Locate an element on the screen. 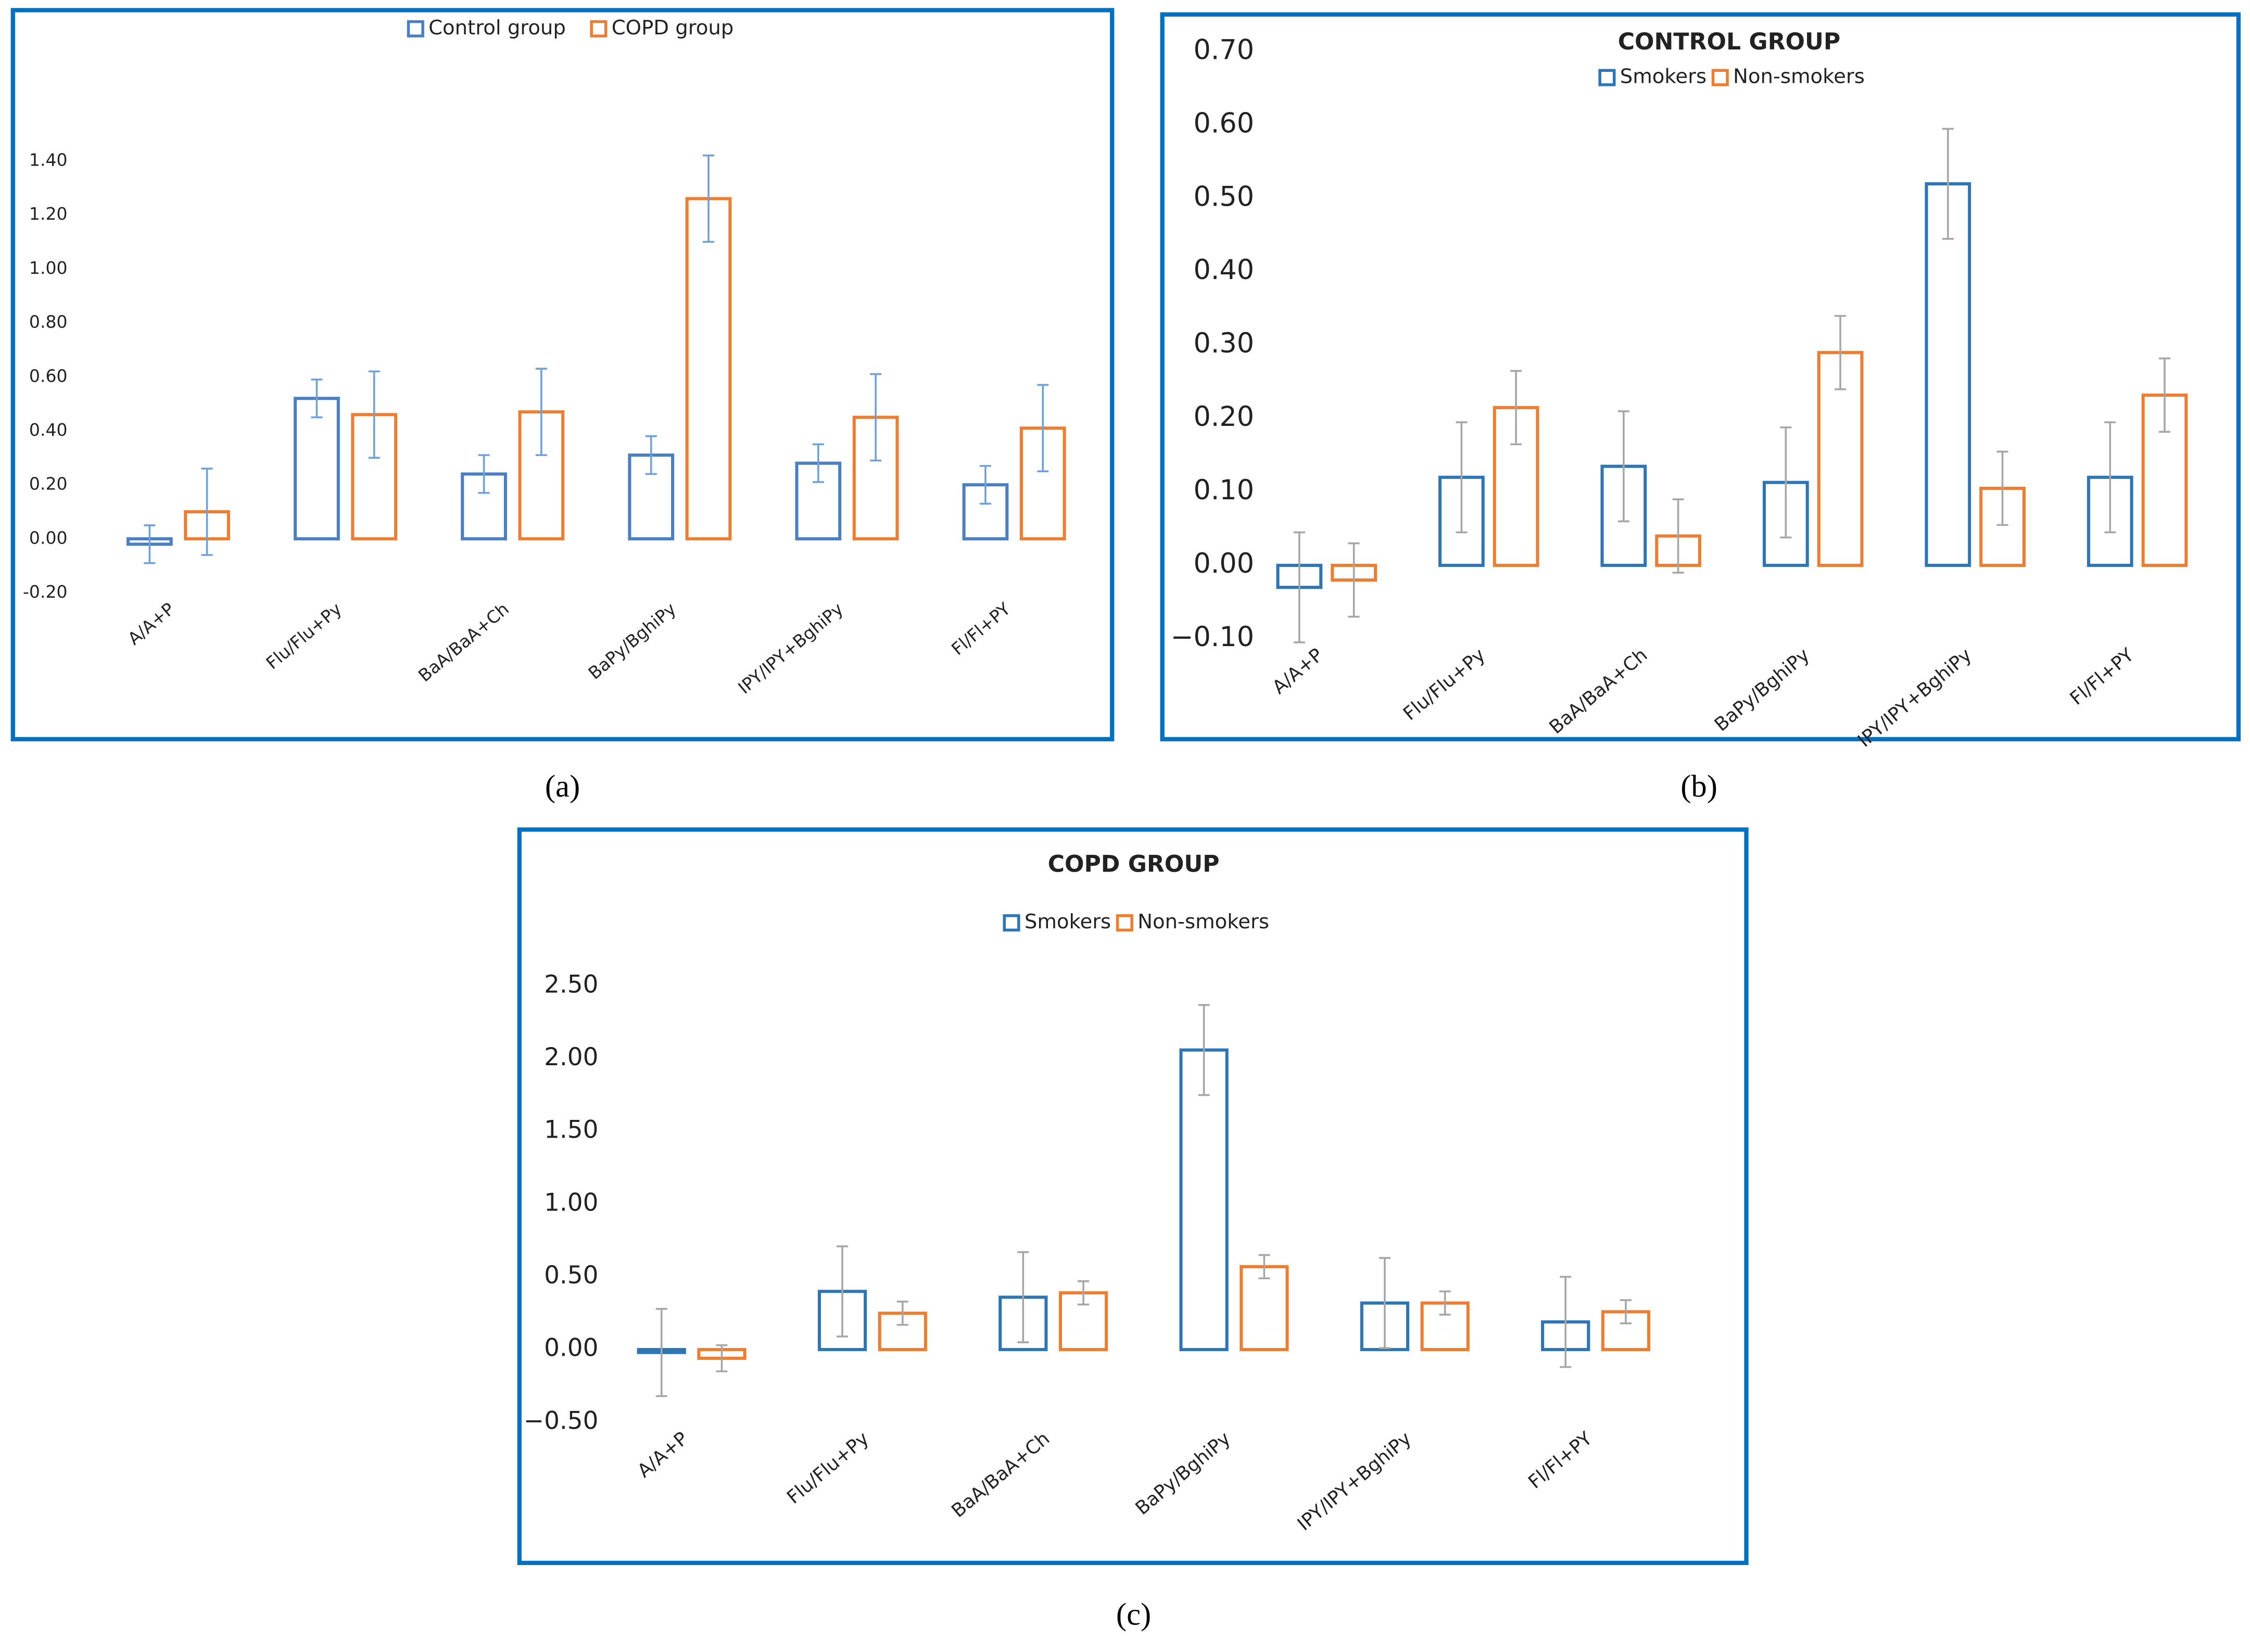 This screenshot has height=1652, width=2250. y-tick-label: 0.80 is located at coordinates (48, 322).